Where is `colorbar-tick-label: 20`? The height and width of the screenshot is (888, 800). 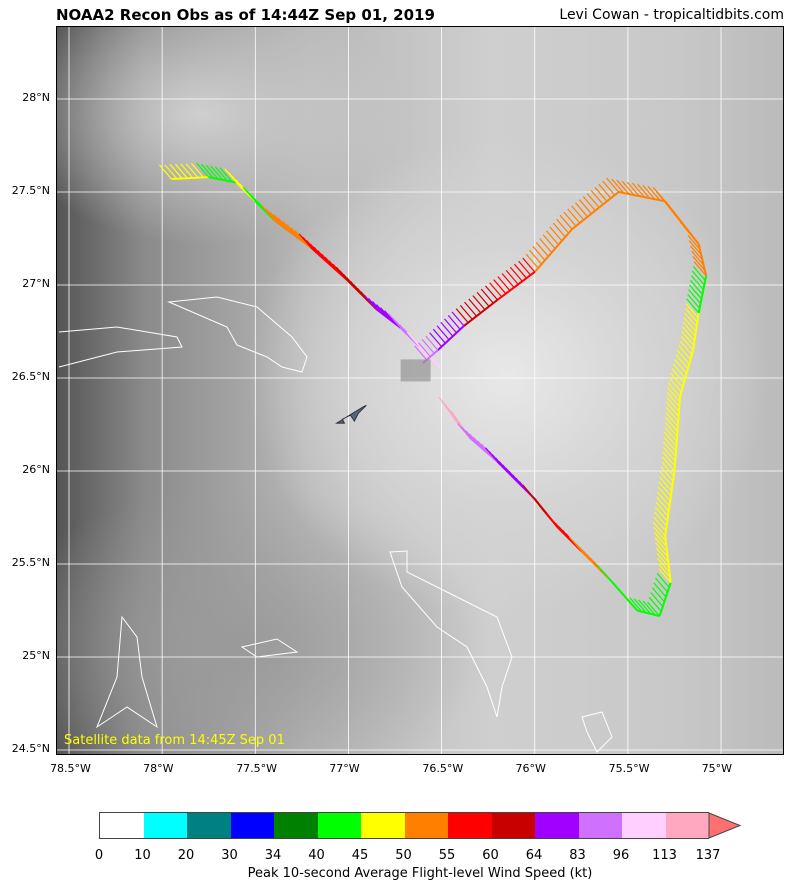
colorbar-tick-label: 20 is located at coordinates (186, 855).